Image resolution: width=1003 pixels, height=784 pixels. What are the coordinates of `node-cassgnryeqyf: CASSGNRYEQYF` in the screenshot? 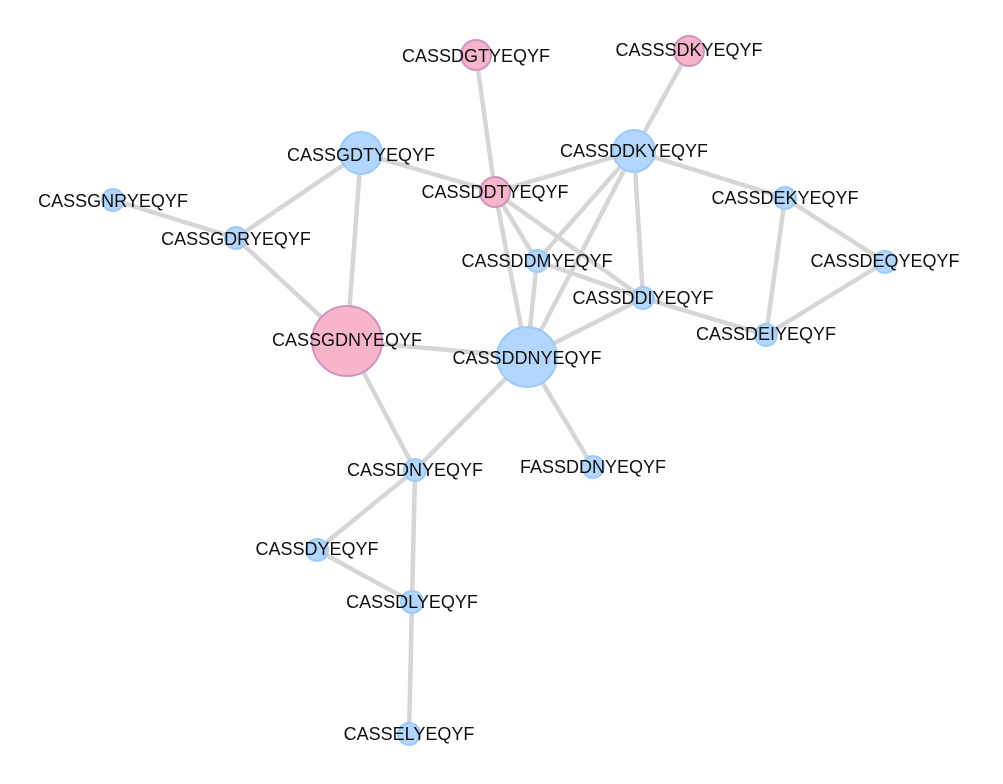 It's located at (113, 200).